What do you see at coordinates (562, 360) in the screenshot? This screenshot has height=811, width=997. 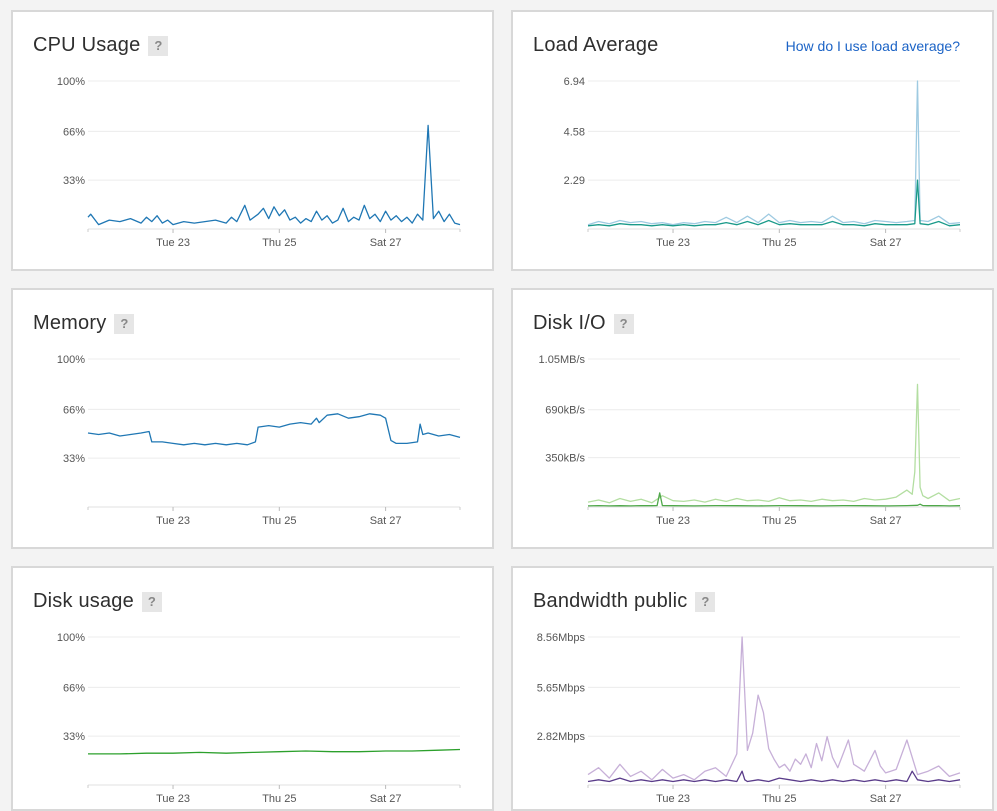 I see `y-tick-label: 1.05MB/s` at bounding box center [562, 360].